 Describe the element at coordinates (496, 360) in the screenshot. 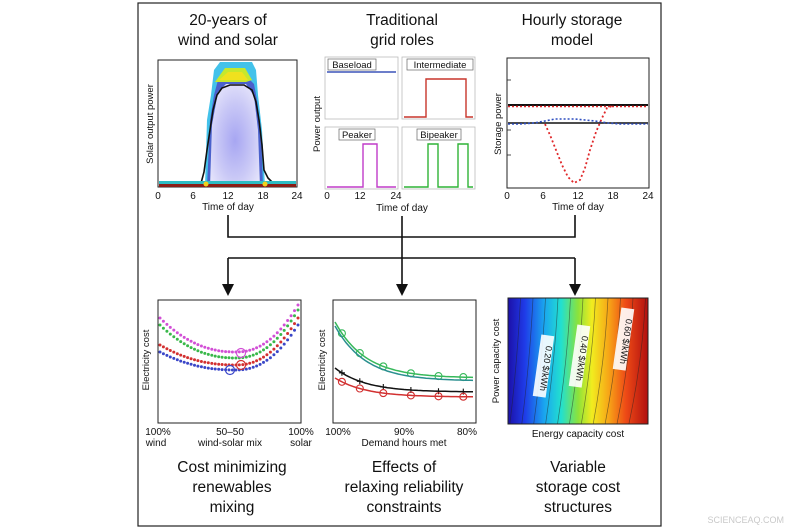

I see `bottom3-ylabel: Power capacity cost` at that location.